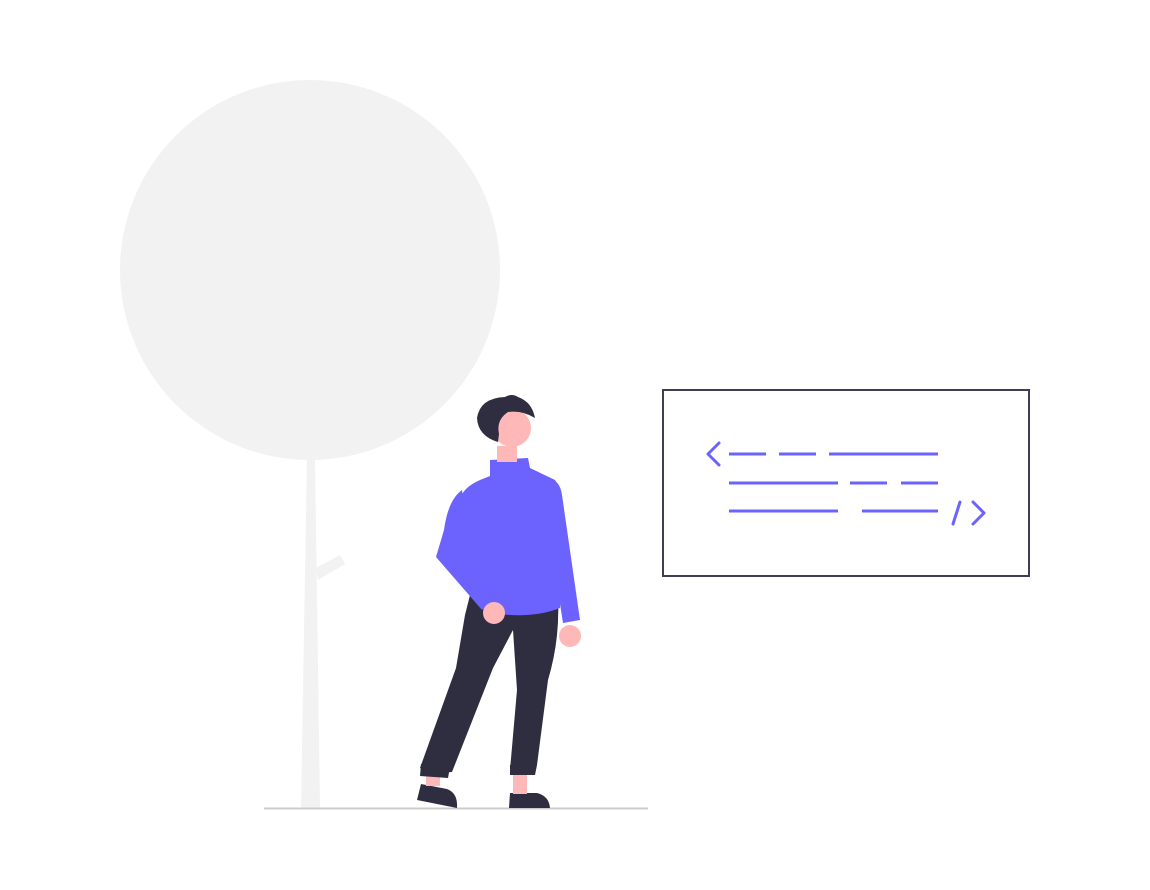 This screenshot has width=1150, height=890. I want to click on closing-slash-glyph, so click(956, 513).